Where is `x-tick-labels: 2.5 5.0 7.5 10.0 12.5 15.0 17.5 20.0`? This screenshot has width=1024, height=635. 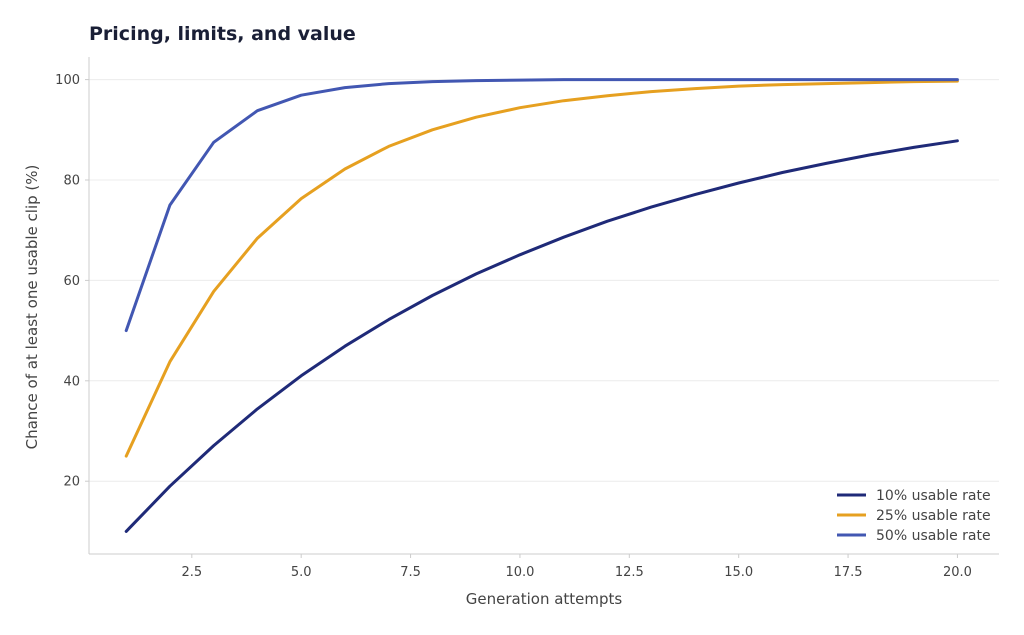
x-tick-labels: 2.5 5.0 7.5 10.0 12.5 15.0 17.5 20.0 is located at coordinates (576, 567).